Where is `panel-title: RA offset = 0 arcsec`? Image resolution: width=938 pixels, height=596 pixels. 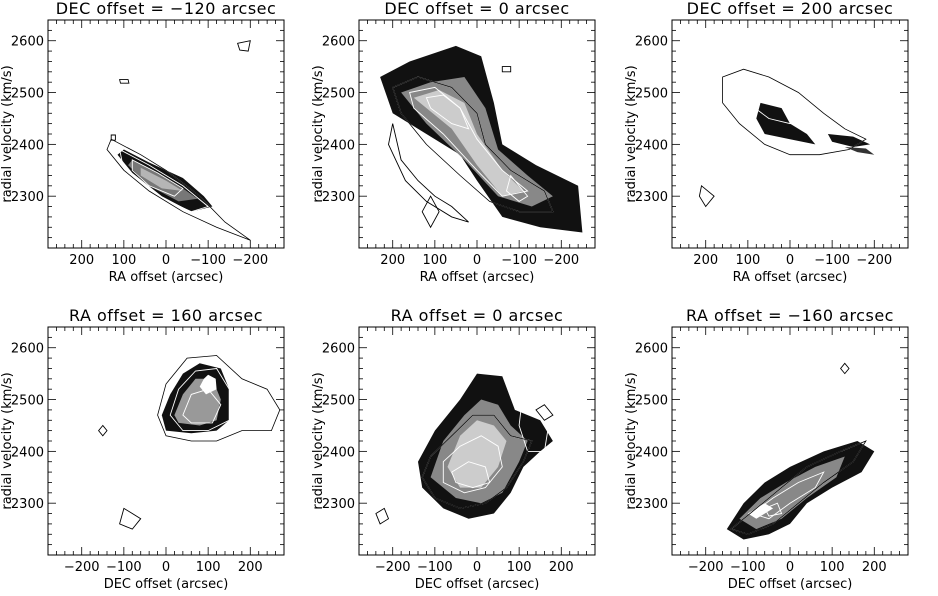
panel-title: RA offset = 0 arcsec is located at coordinates (477, 315).